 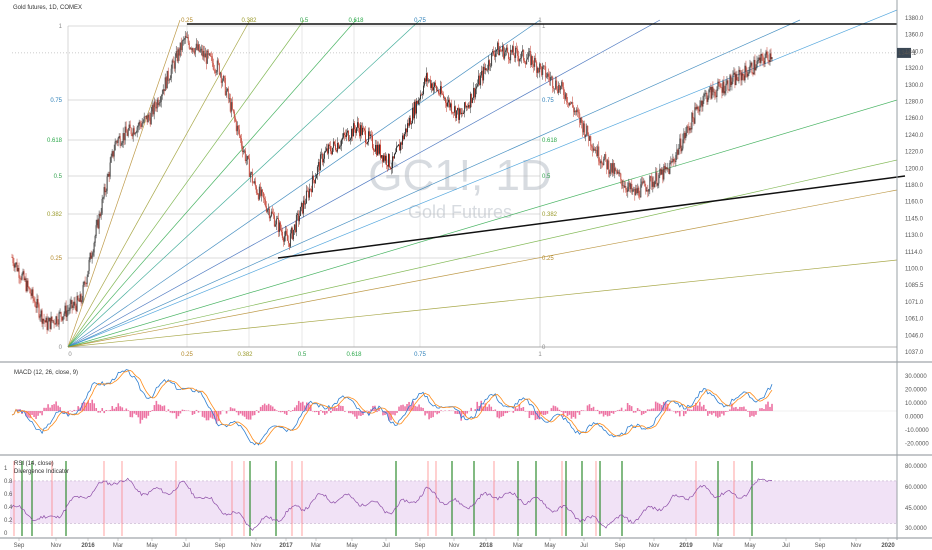 What do you see at coordinates (61, 348) in the screenshot?
I see `fib-left-label: 0` at bounding box center [61, 348].